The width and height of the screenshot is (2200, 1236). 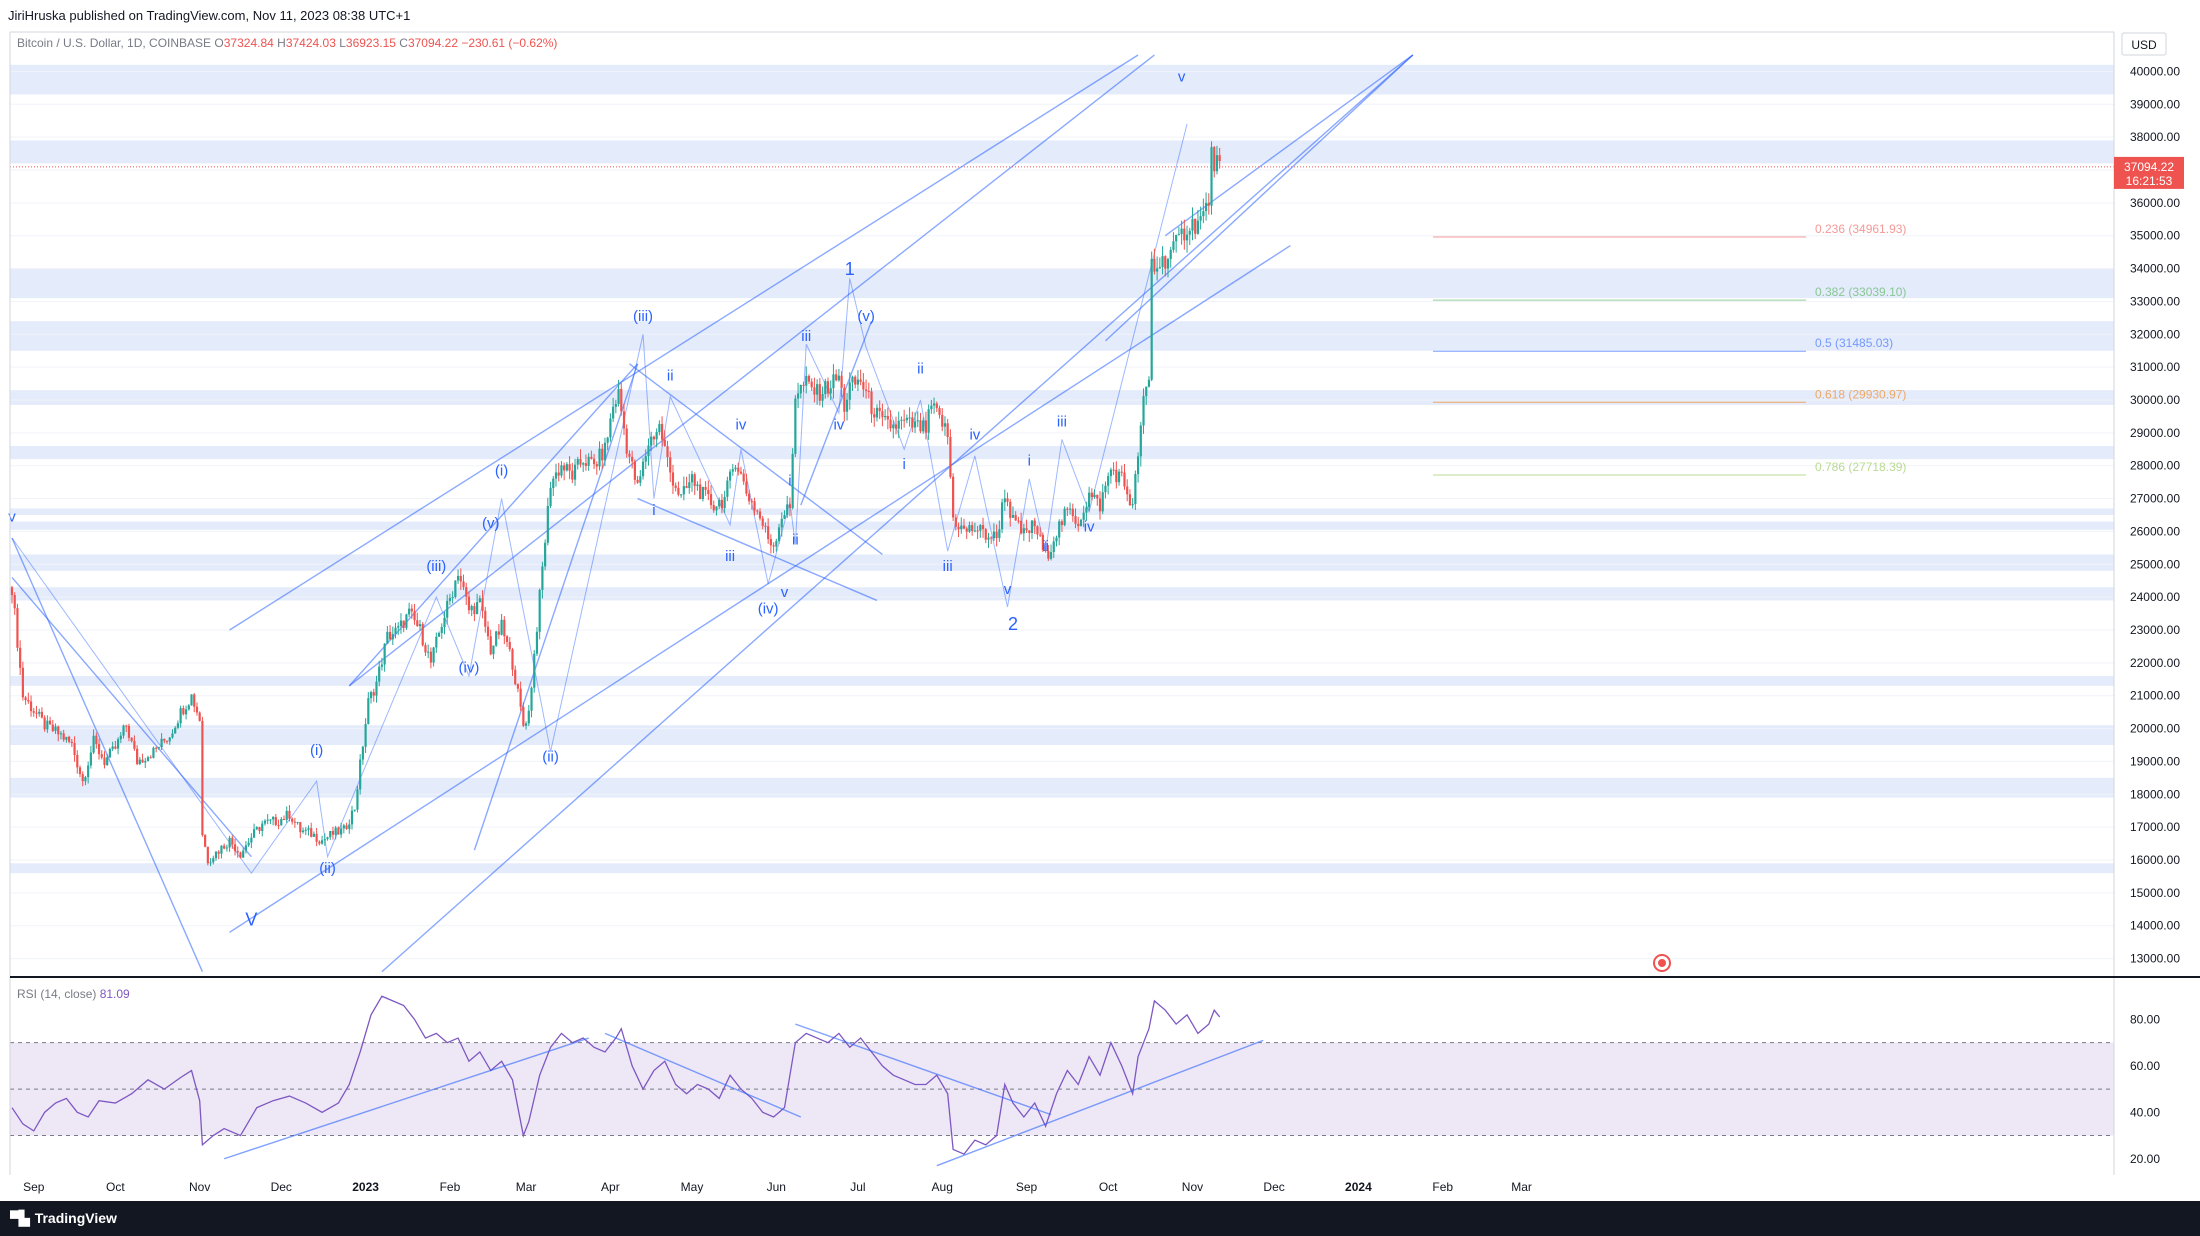 What do you see at coordinates (281, 1187) in the screenshot?
I see `time-tick-label: Dec` at bounding box center [281, 1187].